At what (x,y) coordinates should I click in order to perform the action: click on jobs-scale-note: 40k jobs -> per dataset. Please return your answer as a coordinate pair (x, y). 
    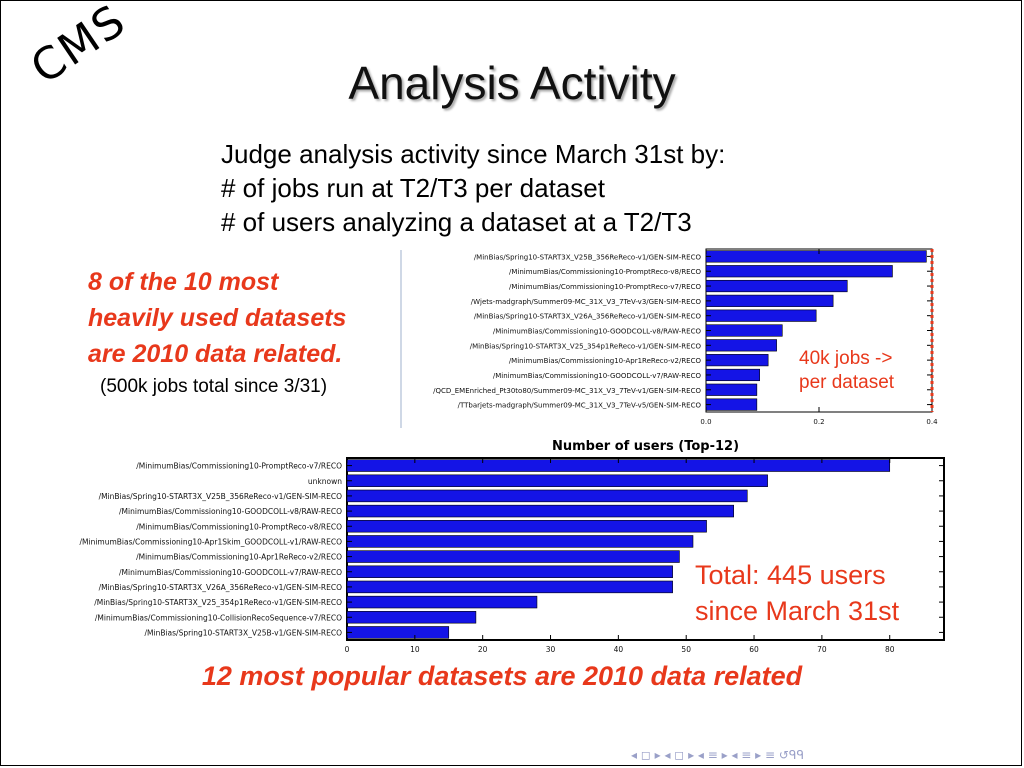
    Looking at the image, I should click on (846, 371).